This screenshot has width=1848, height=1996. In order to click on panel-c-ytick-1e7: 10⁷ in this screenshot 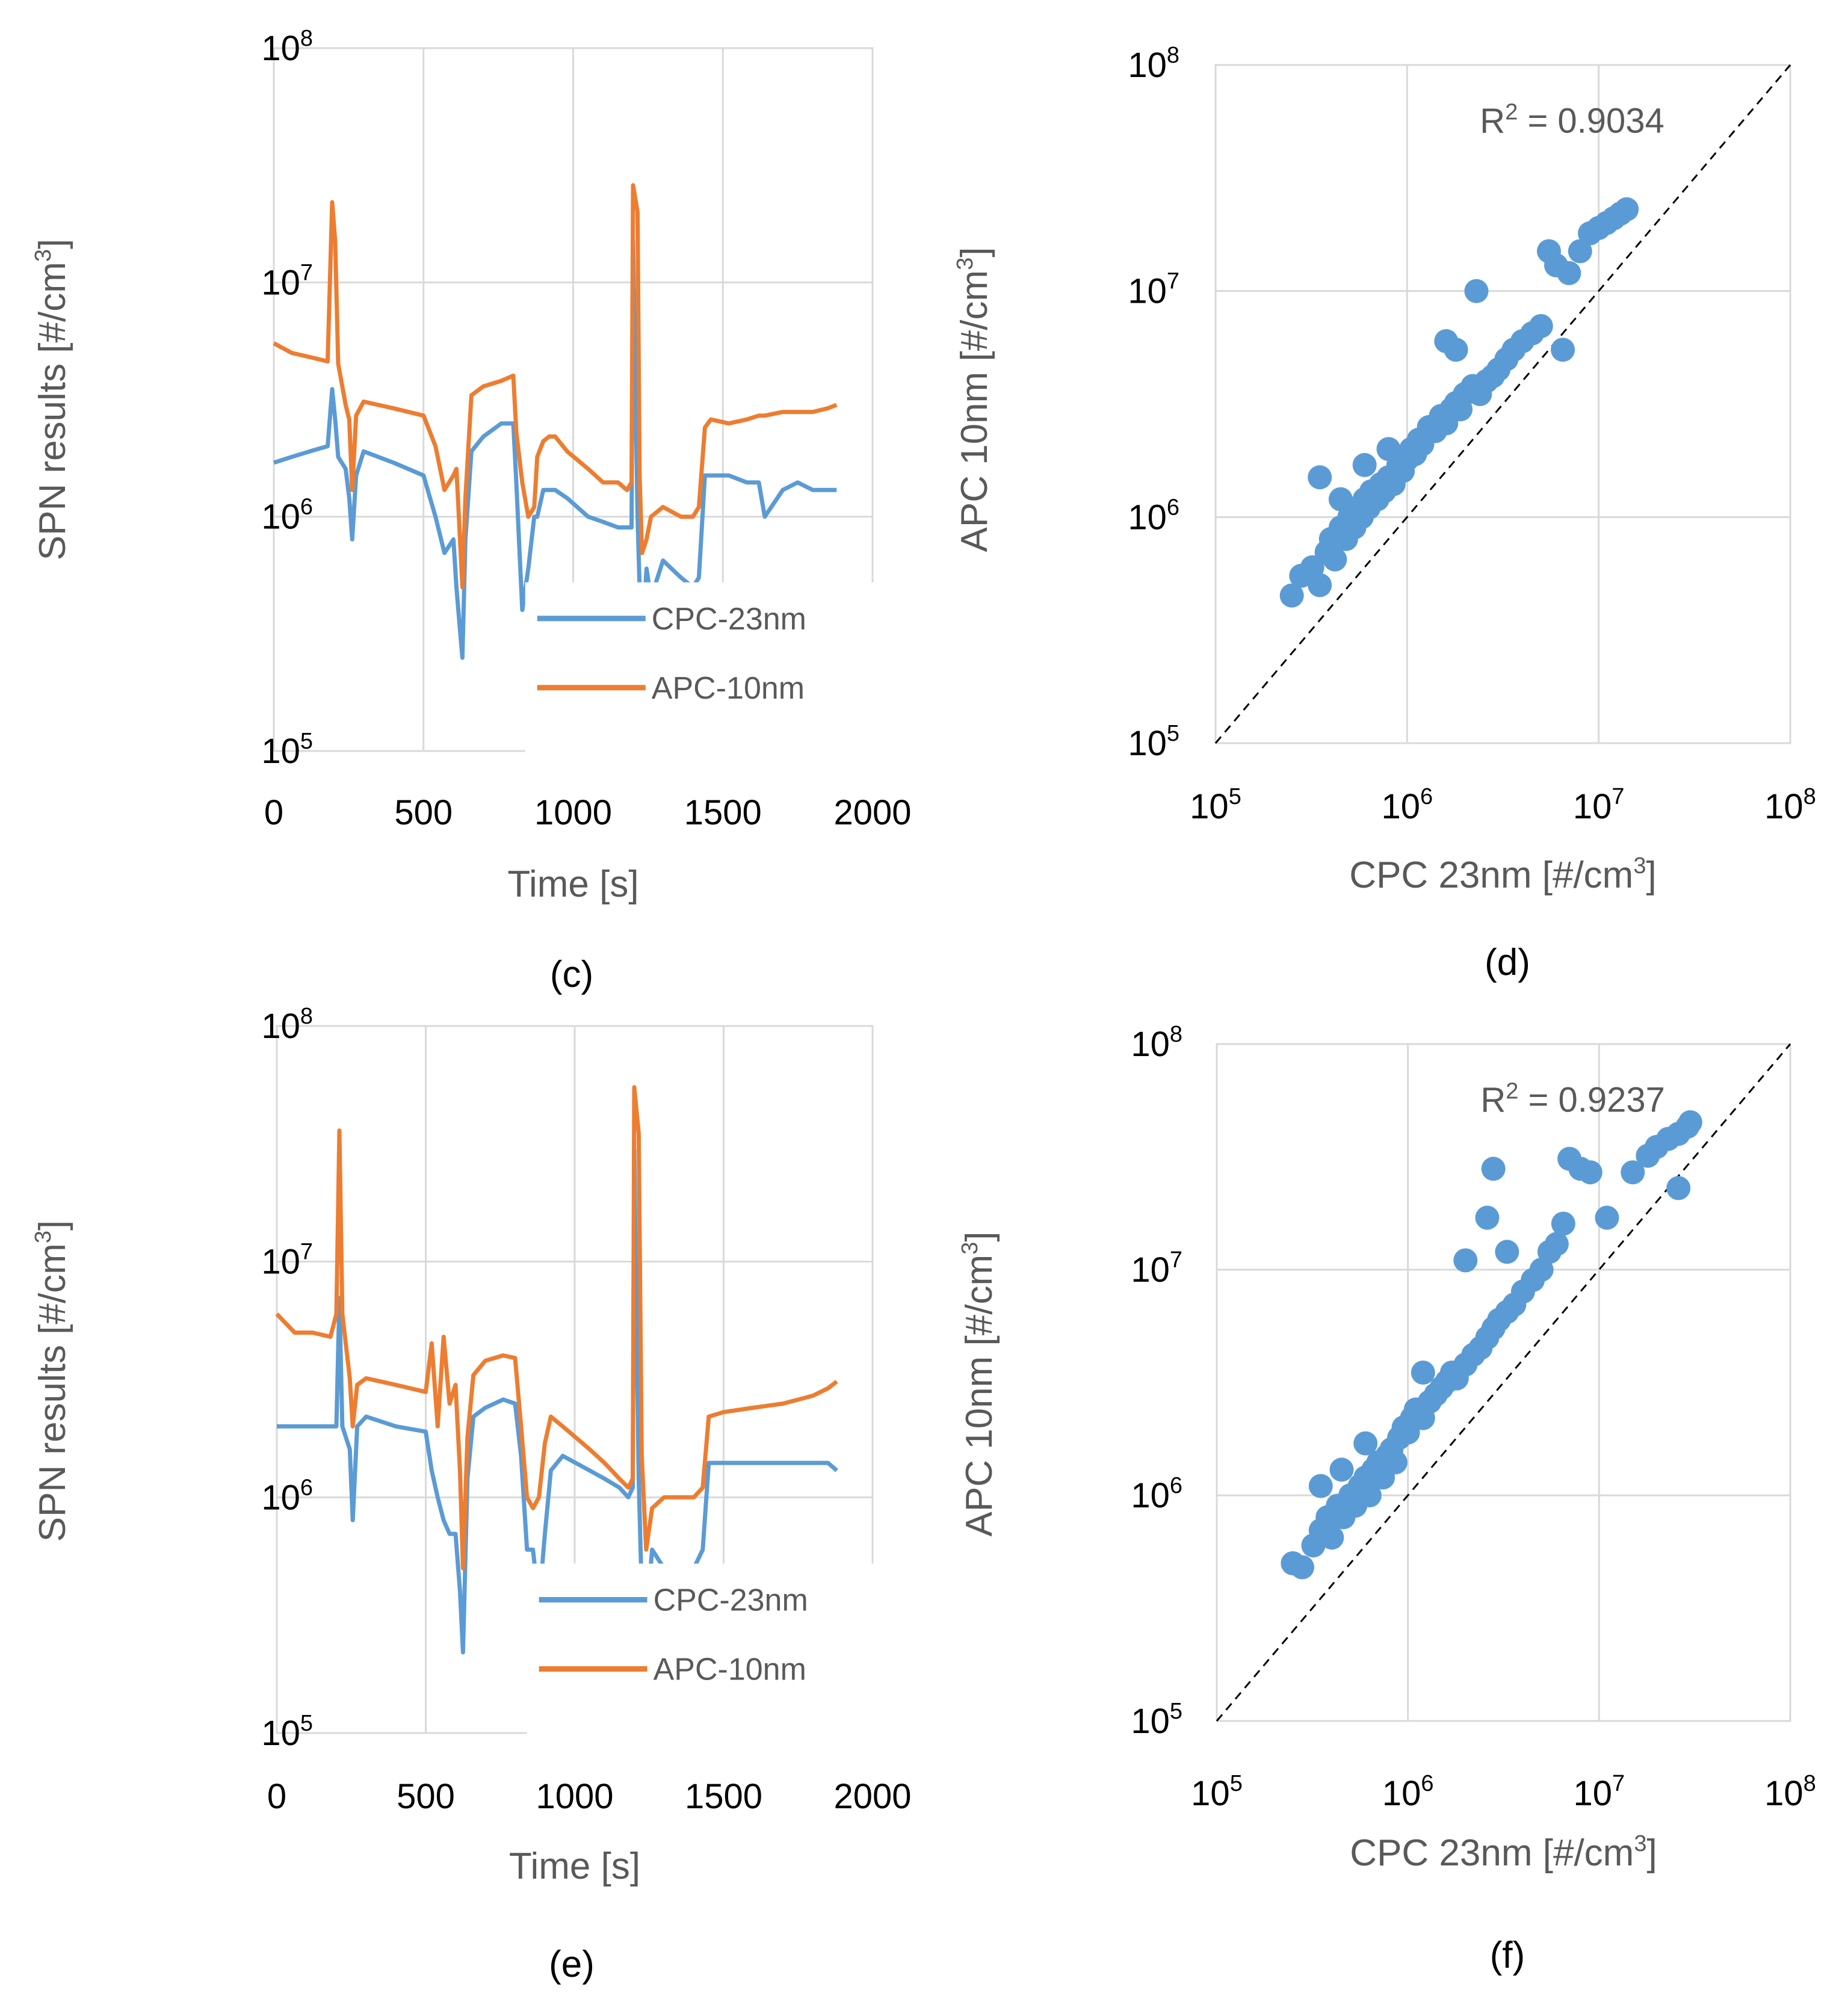, I will do `click(287, 281)`.